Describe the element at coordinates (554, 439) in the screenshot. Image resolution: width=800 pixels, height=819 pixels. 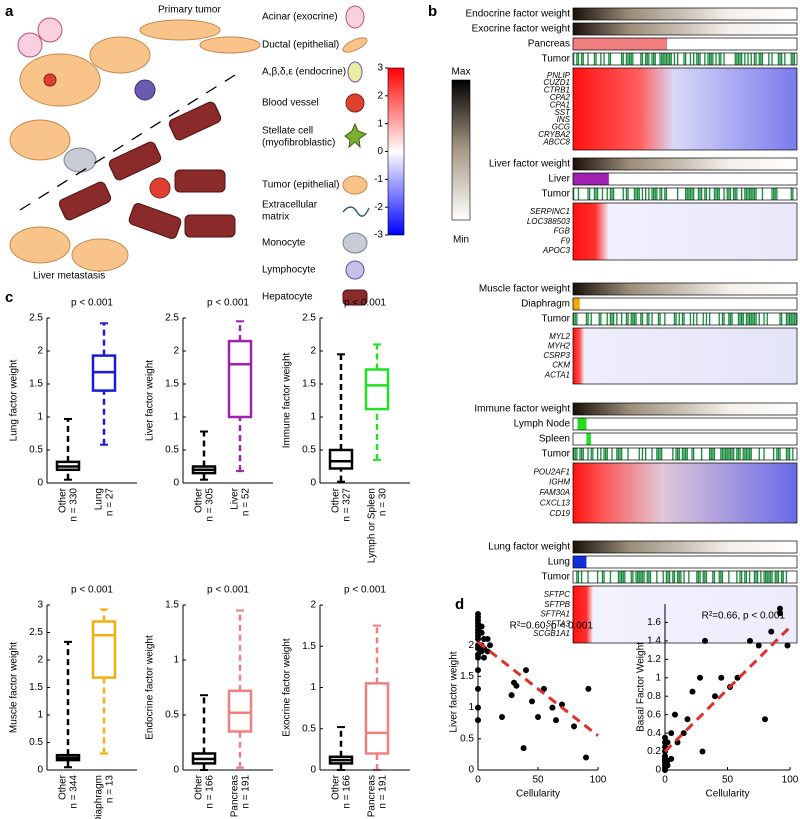
I see `row-label: Spleen` at that location.